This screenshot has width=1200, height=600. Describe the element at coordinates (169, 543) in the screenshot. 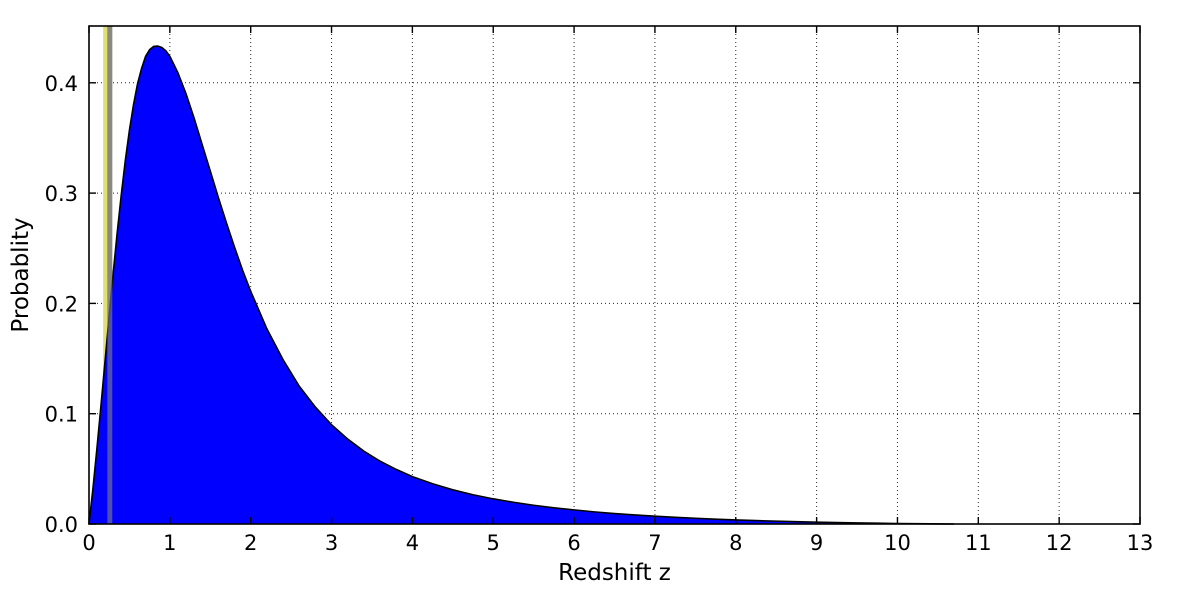

I see `x-tick-label: 1` at that location.